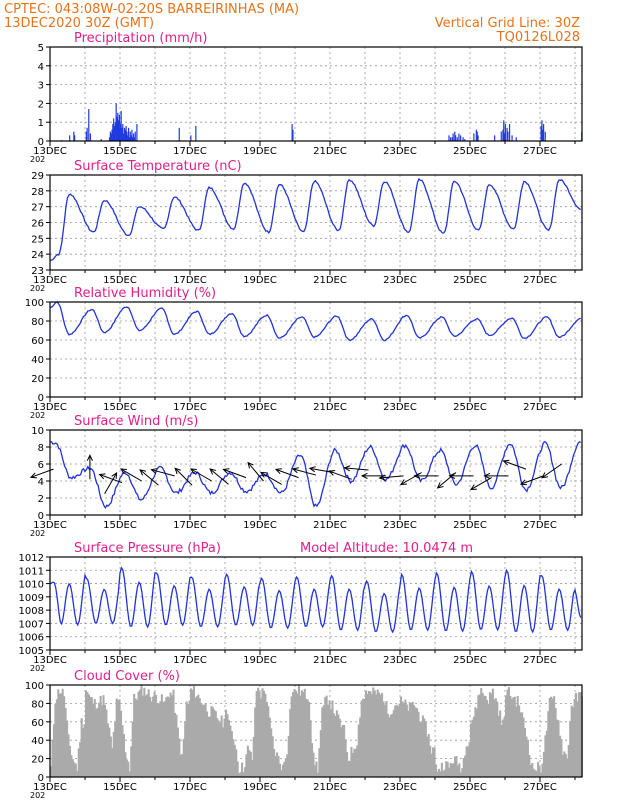 This screenshot has width=618, height=800. What do you see at coordinates (145, 293) in the screenshot?
I see `panel-title: Relative Humidity (%)` at bounding box center [145, 293].